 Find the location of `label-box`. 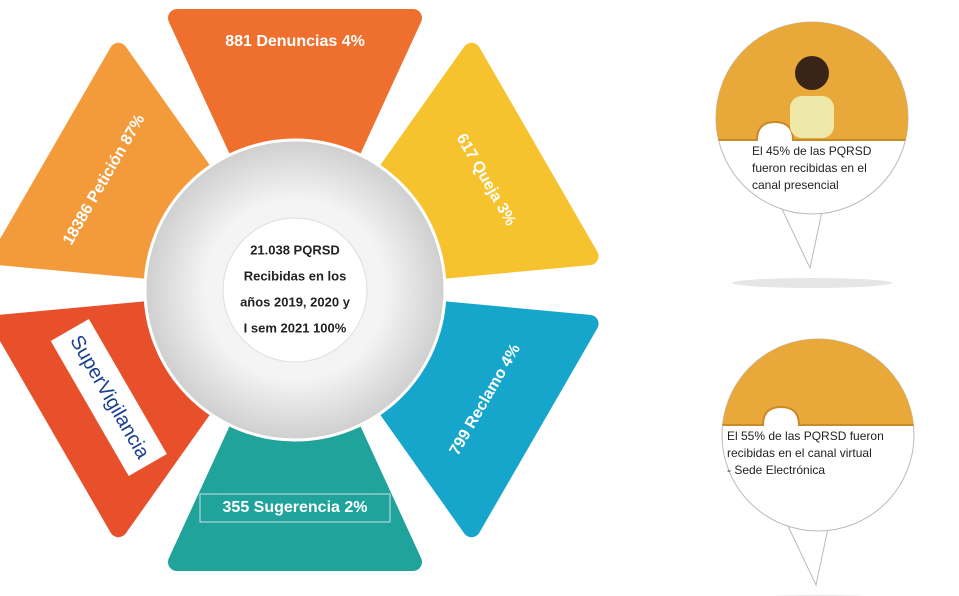

label-box is located at coordinates (295, 508).